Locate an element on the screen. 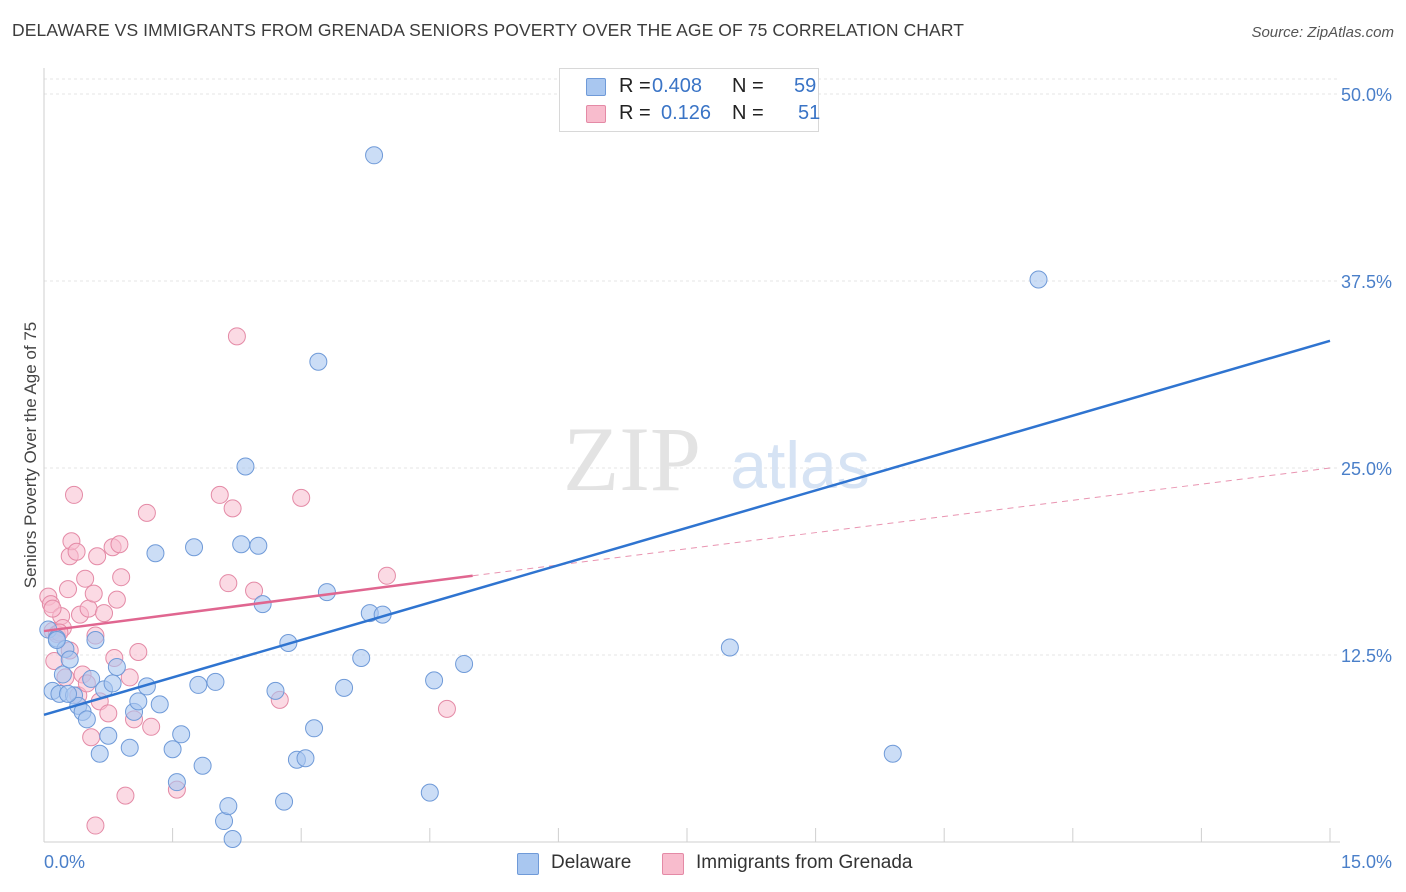  legend-swatch-grenada is located at coordinates (596, 114).